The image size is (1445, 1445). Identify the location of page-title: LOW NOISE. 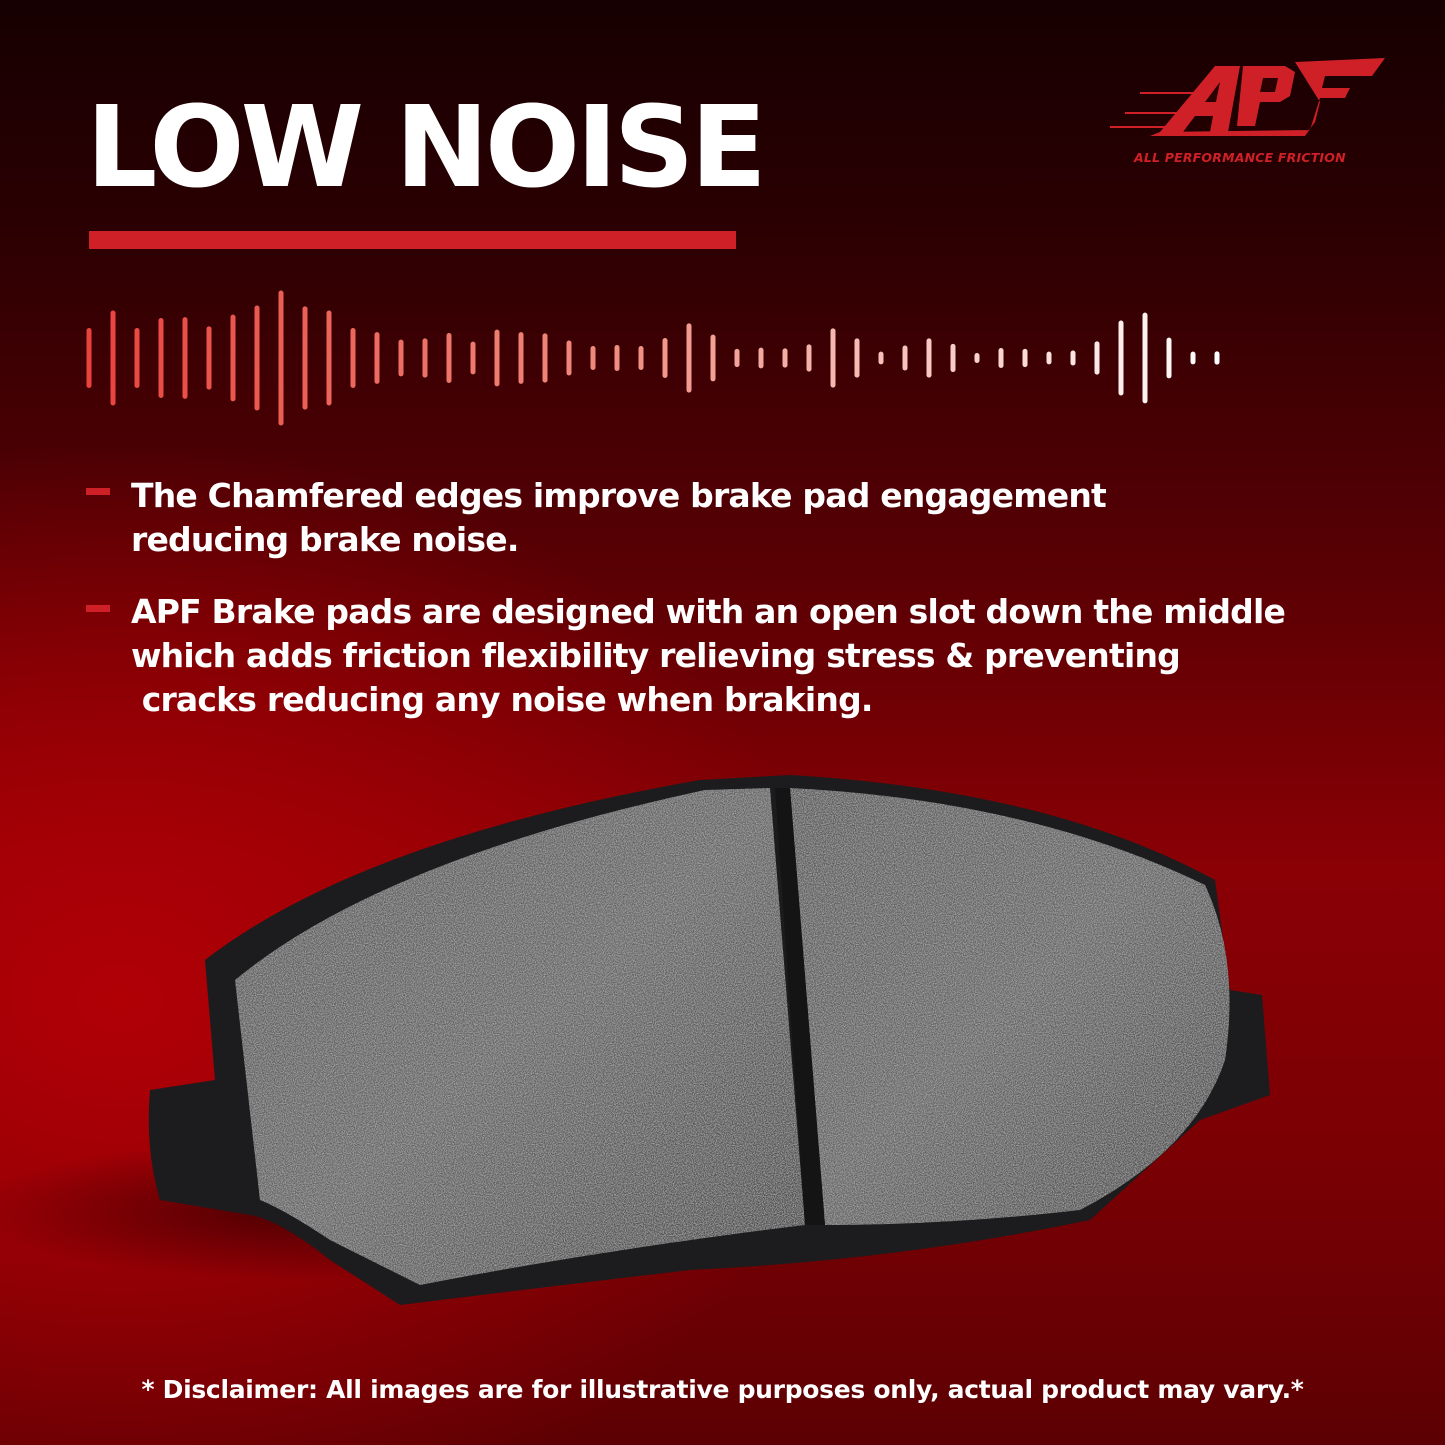
(426, 148).